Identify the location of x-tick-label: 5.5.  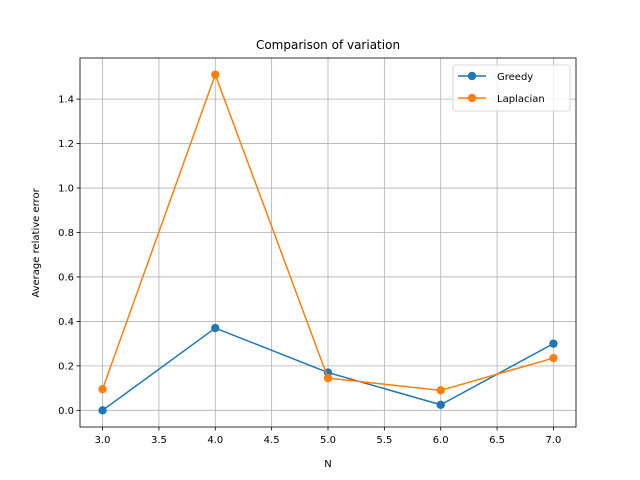
(384, 440).